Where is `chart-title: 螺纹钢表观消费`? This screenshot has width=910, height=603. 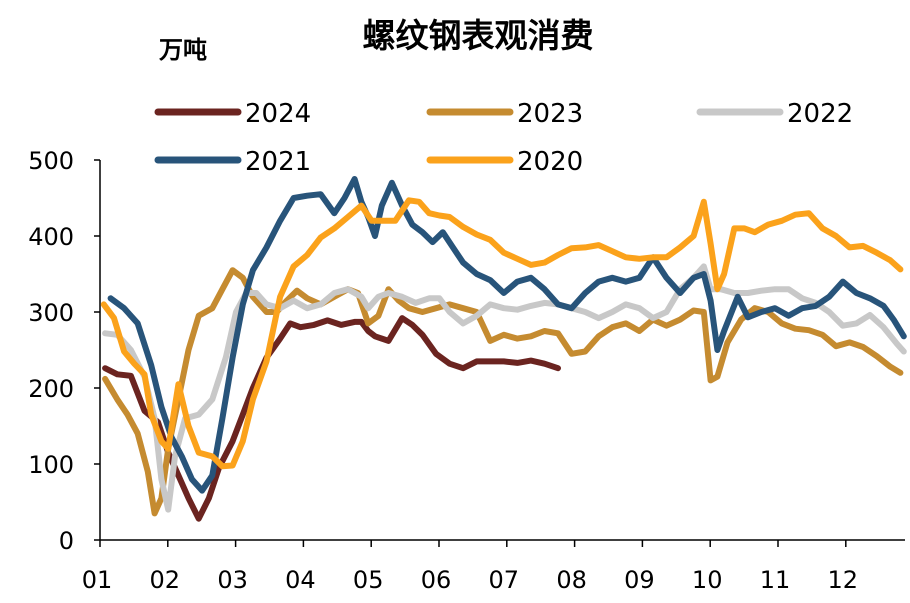
chart-title: 螺纹钢表观消费 is located at coordinates (478, 35).